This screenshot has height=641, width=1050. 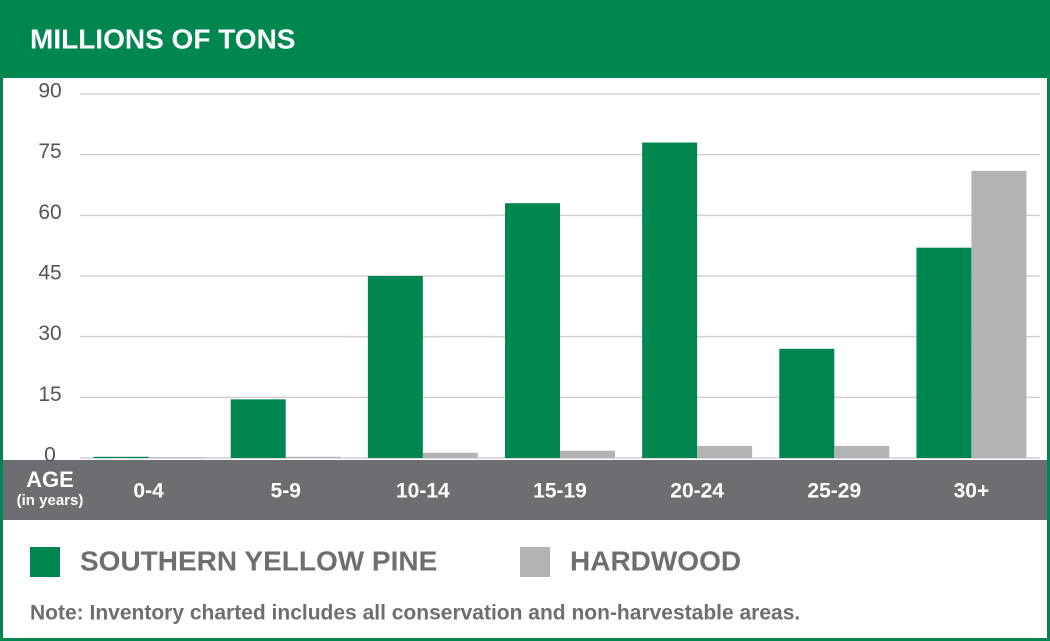 I want to click on x-tick-label: 0-4, so click(x=148, y=491).